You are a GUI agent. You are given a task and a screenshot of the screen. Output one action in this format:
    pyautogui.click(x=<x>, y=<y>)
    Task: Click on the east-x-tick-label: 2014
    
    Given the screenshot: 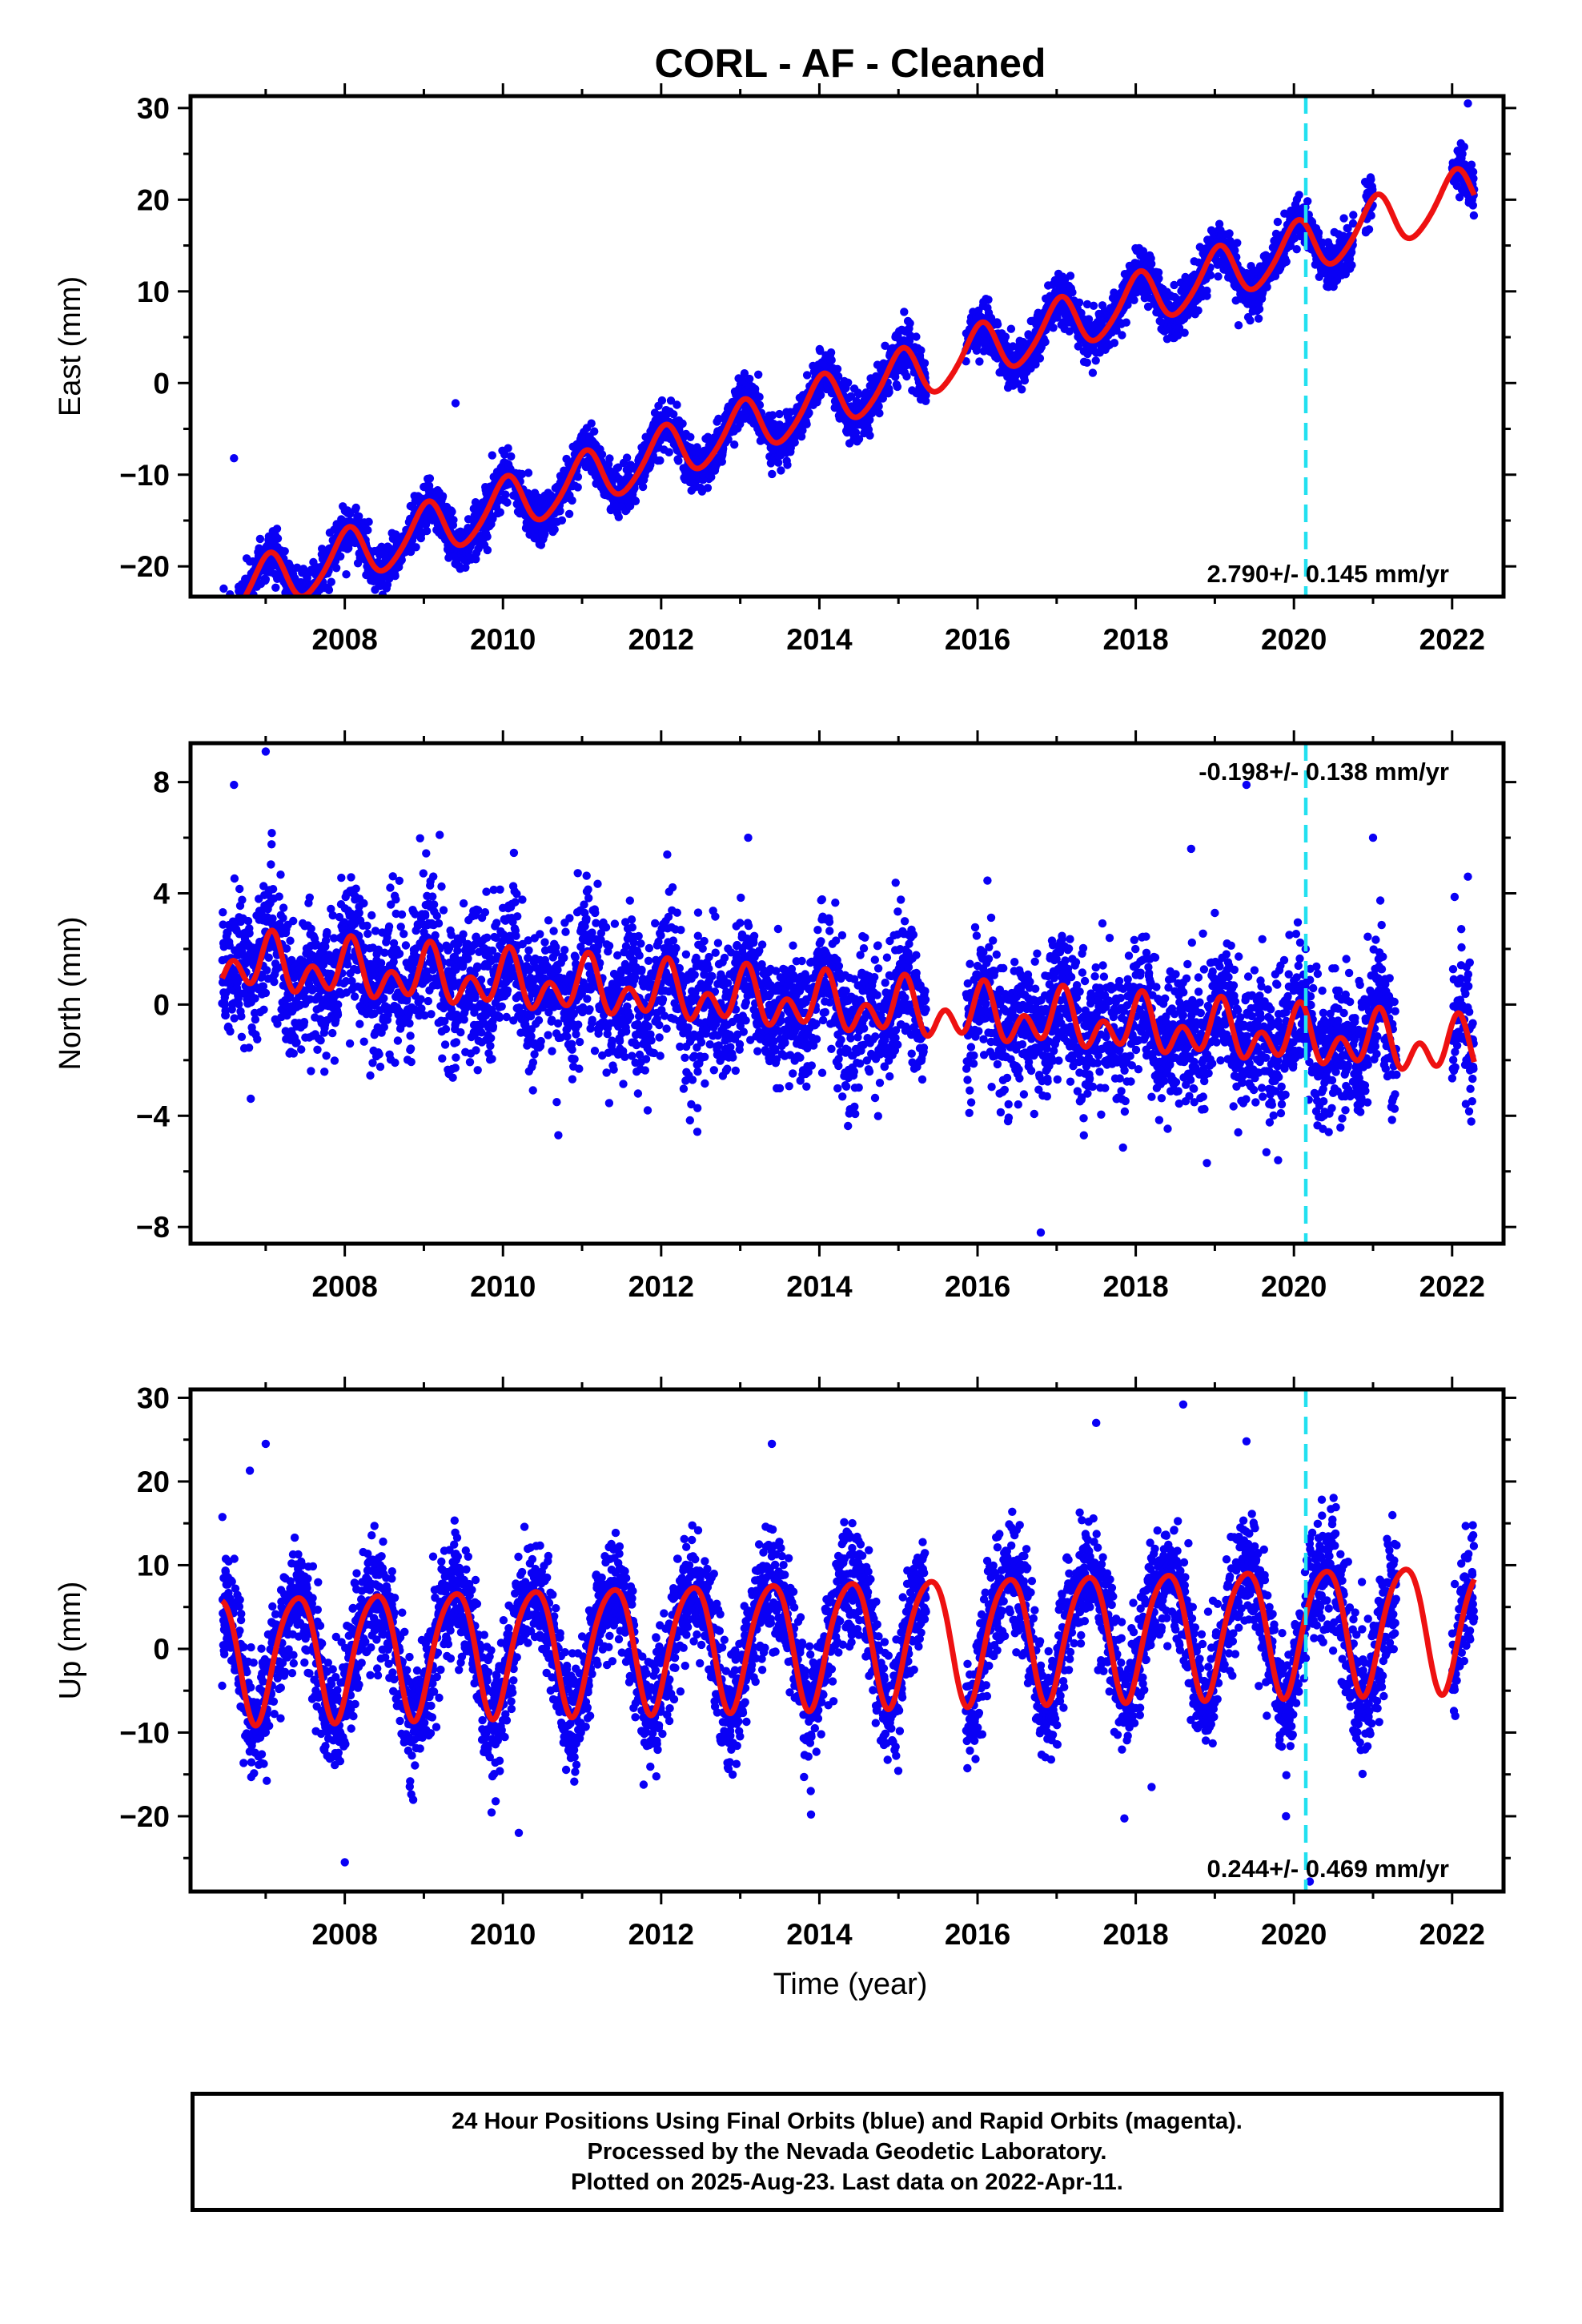 What is the action you would take?
    pyautogui.click(x=820, y=639)
    